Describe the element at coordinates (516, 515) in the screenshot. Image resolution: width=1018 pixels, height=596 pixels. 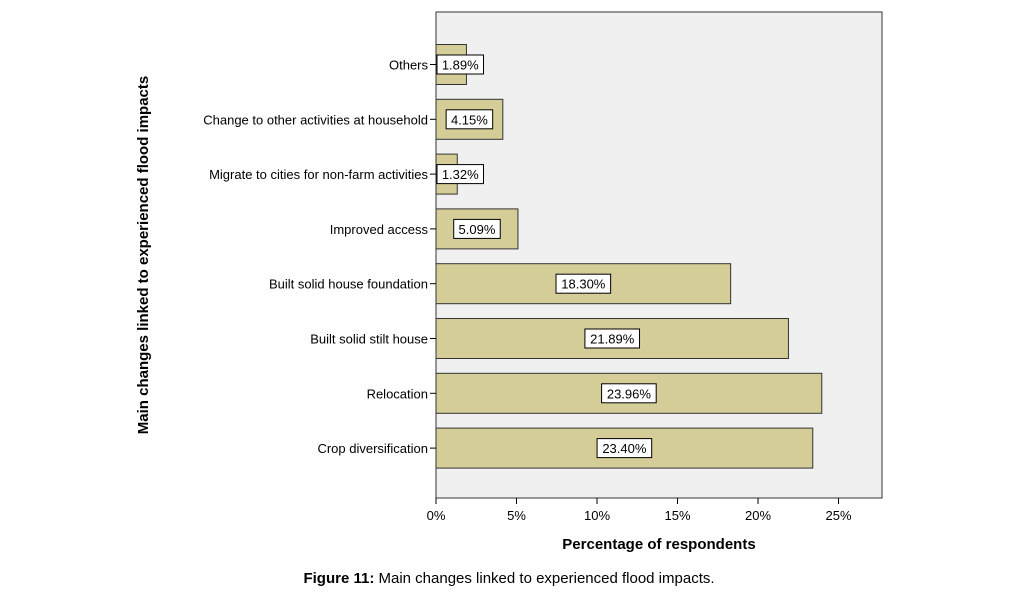
I see `x-tick-label: 5%` at that location.